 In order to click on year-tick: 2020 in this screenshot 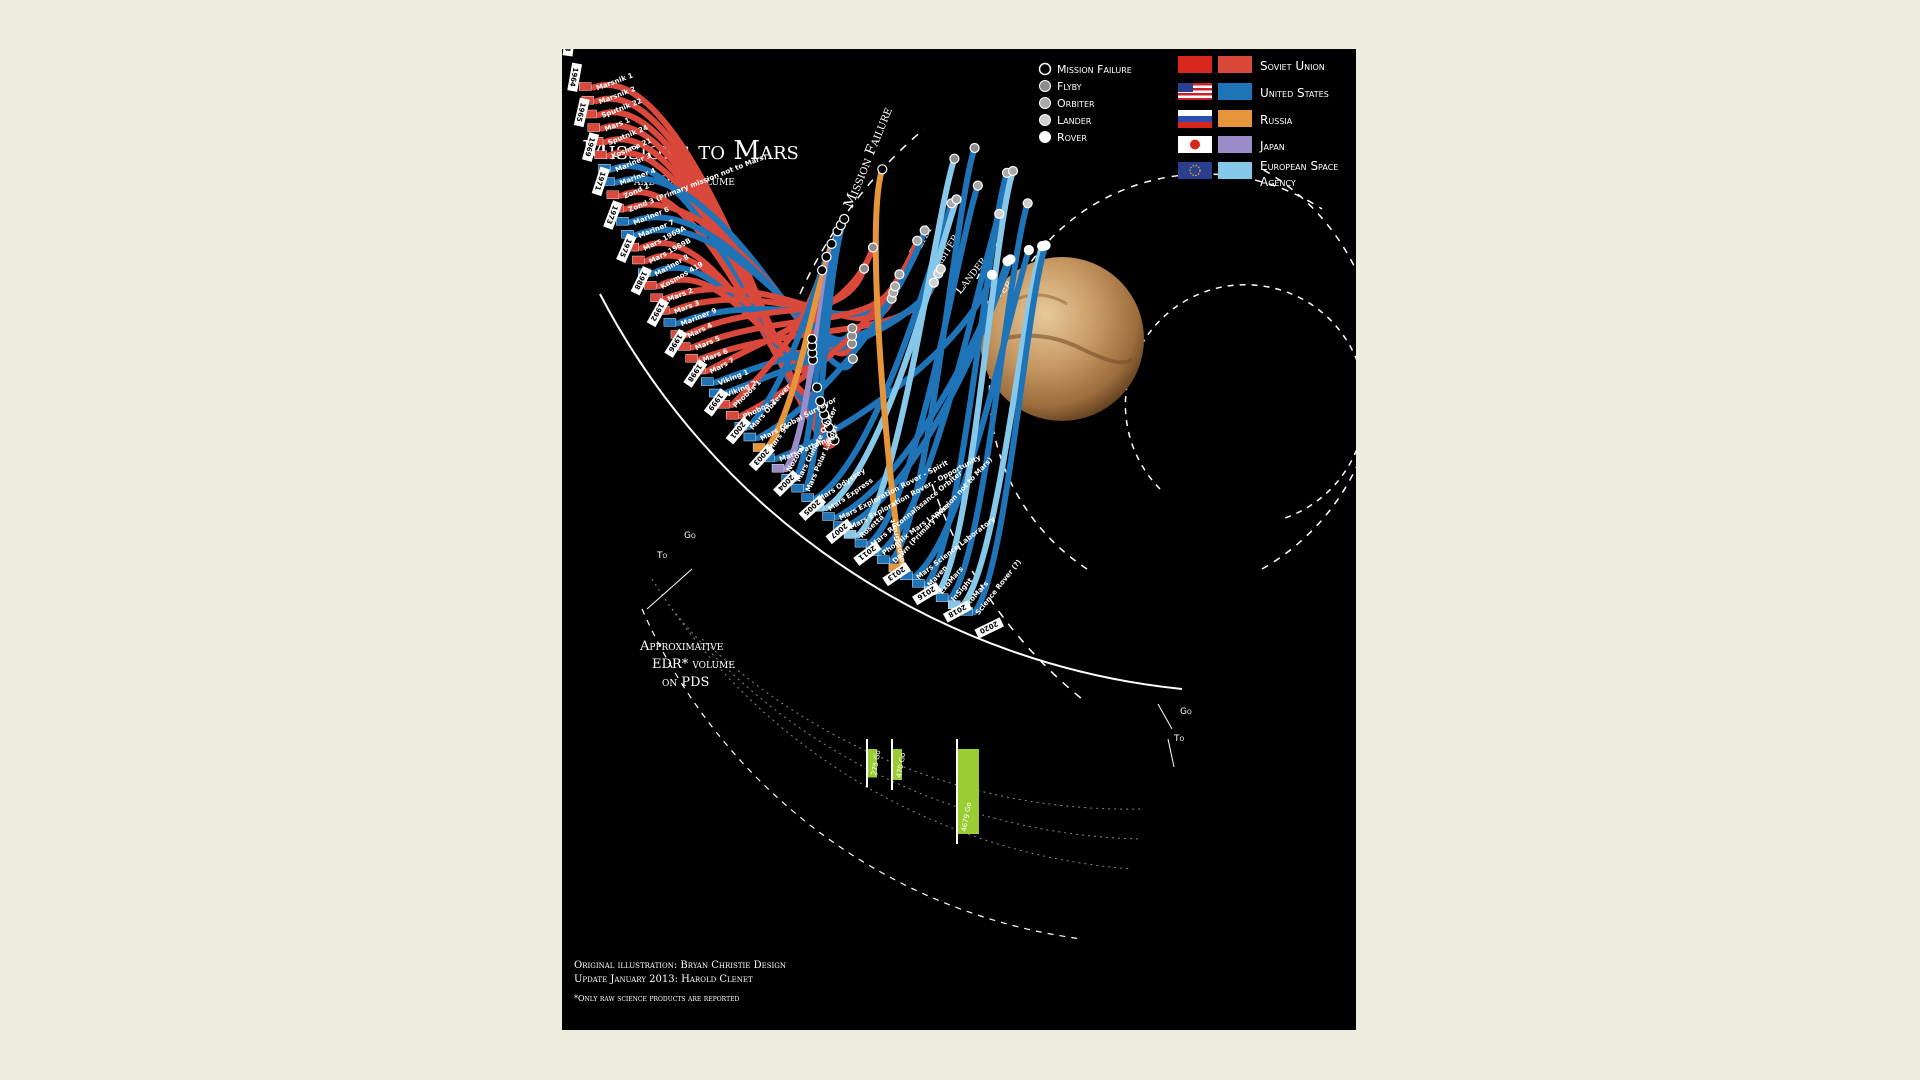, I will do `click(989, 628)`.